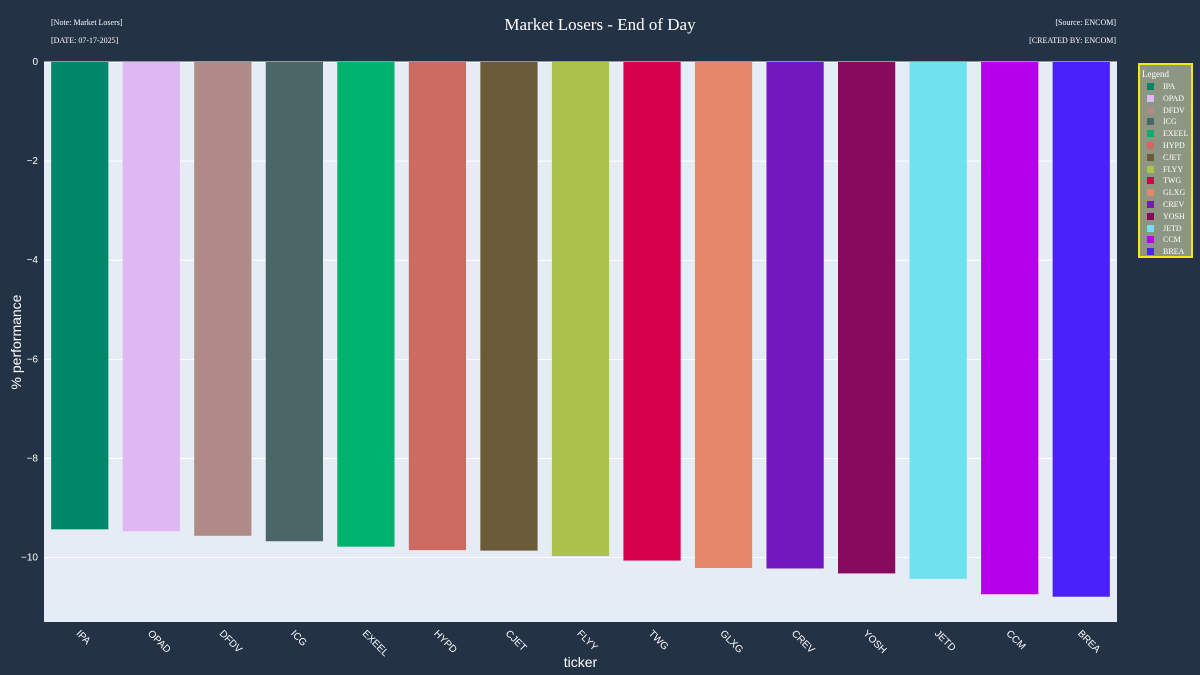 Image resolution: width=1200 pixels, height=675 pixels. I want to click on legend-label: IPA, so click(1169, 86).